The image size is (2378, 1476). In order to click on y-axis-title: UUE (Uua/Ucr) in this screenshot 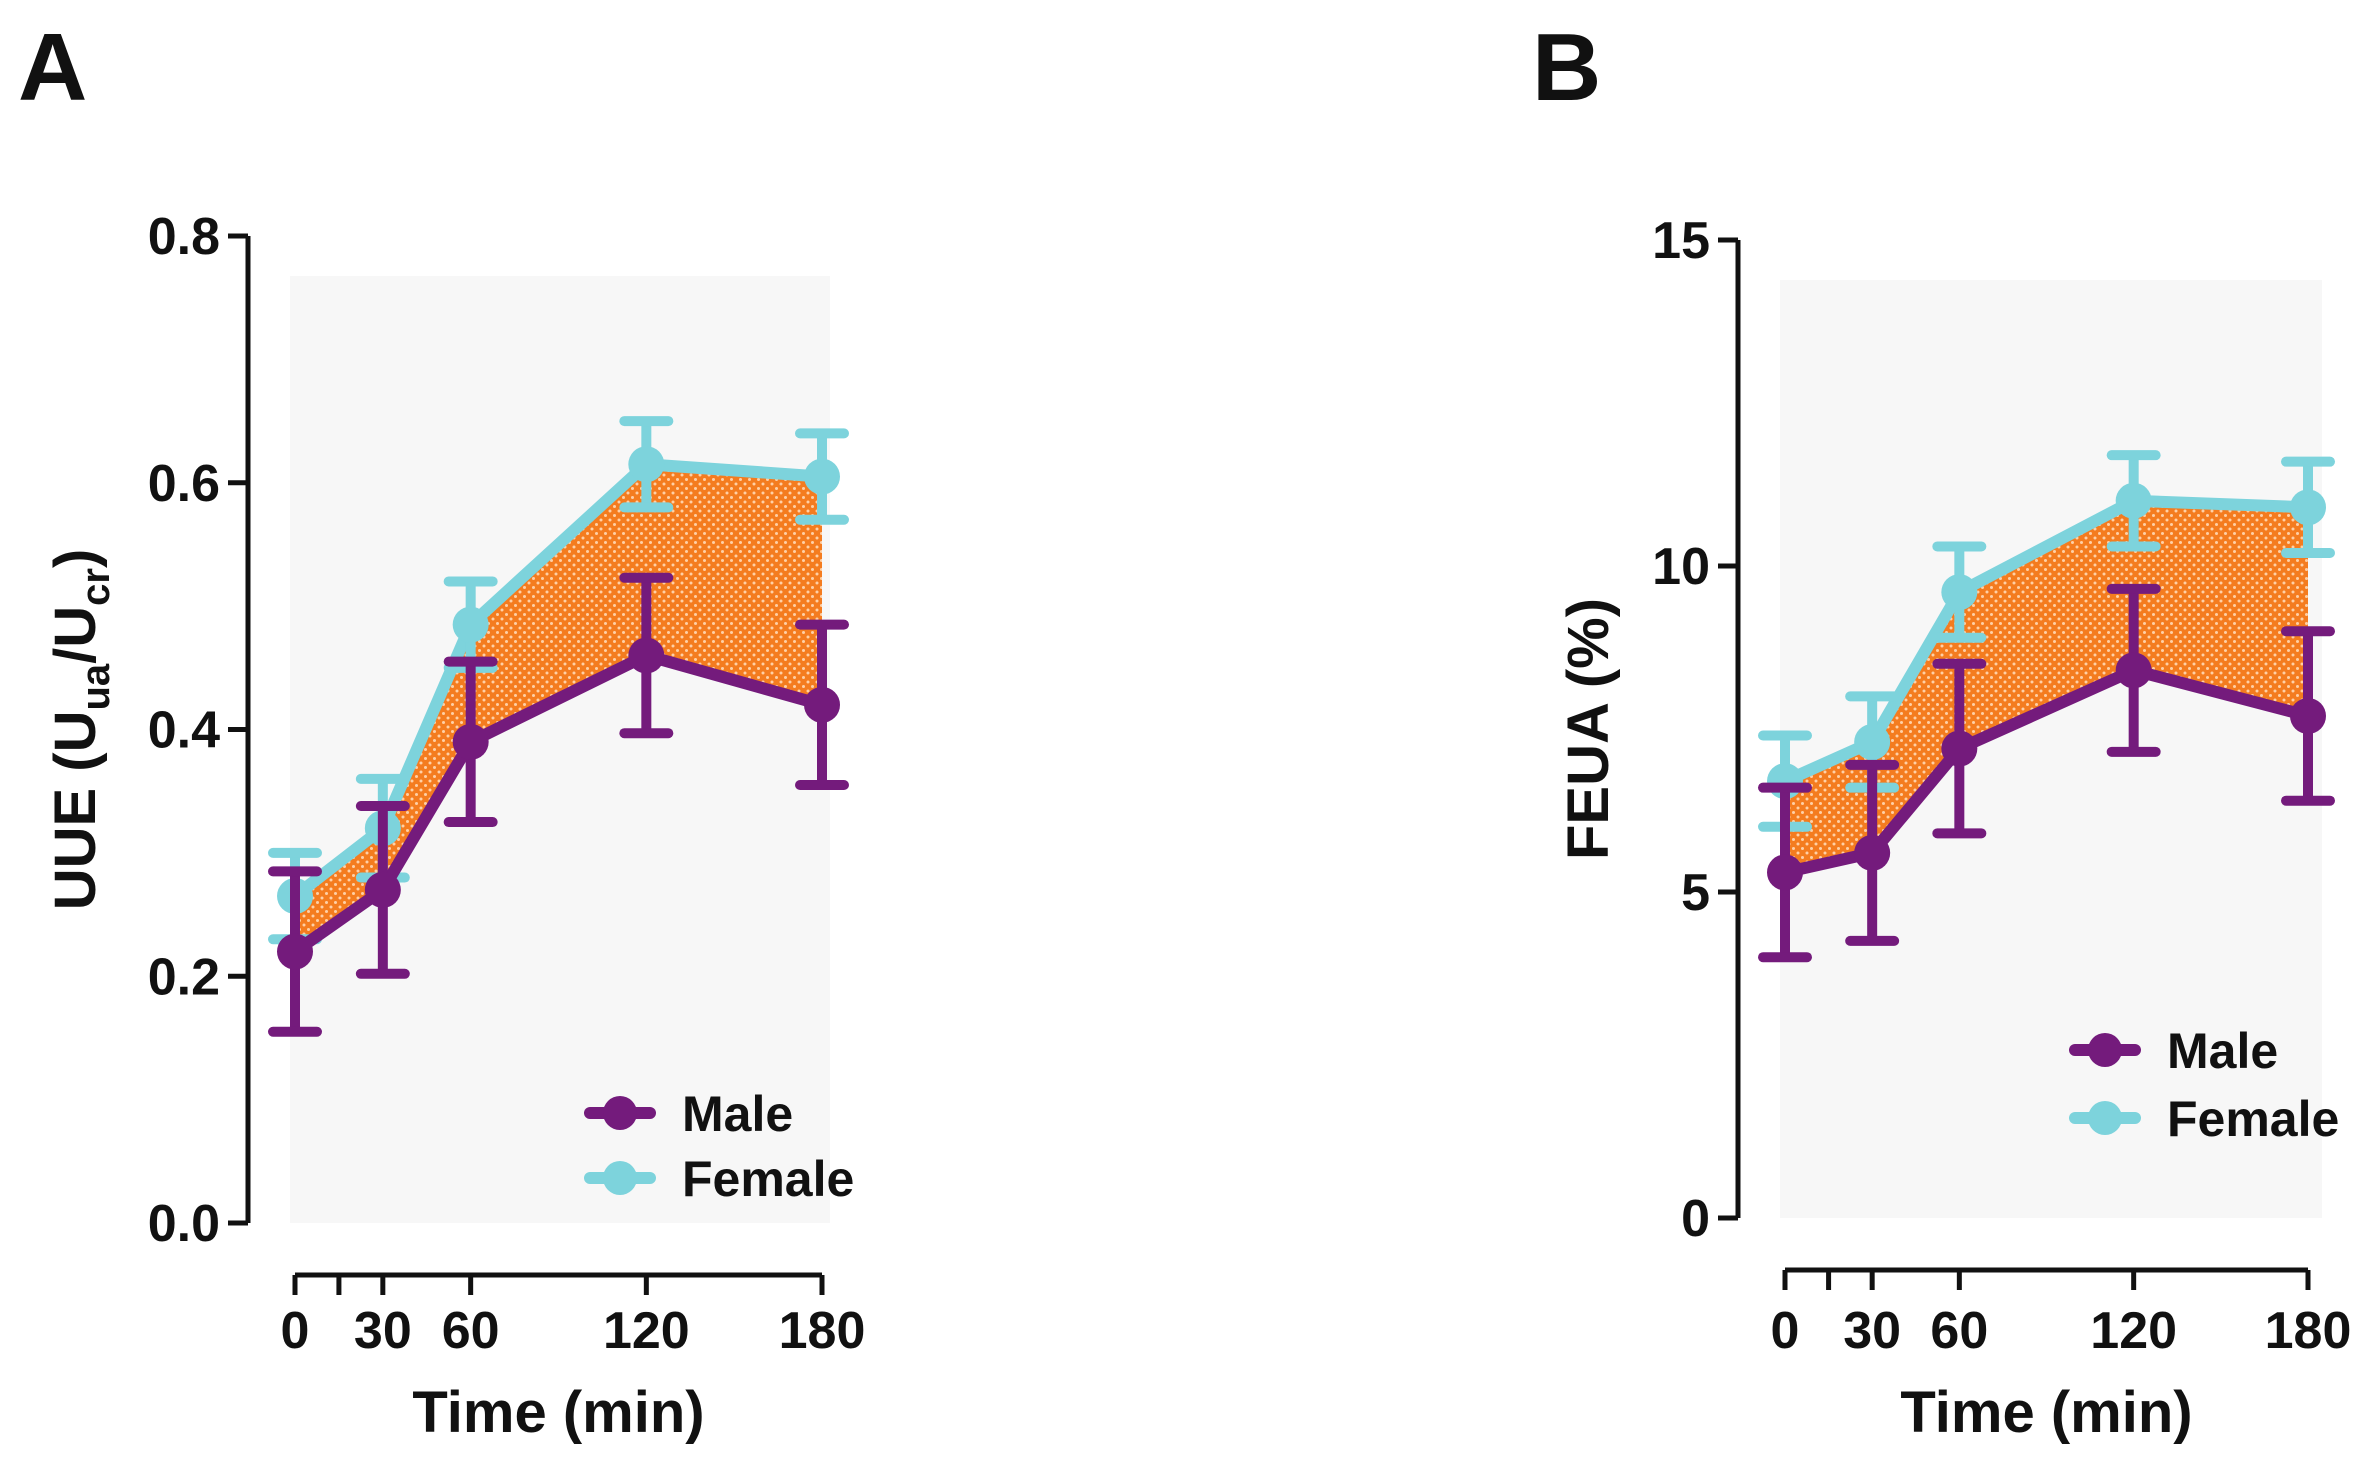, I will do `click(80, 730)`.